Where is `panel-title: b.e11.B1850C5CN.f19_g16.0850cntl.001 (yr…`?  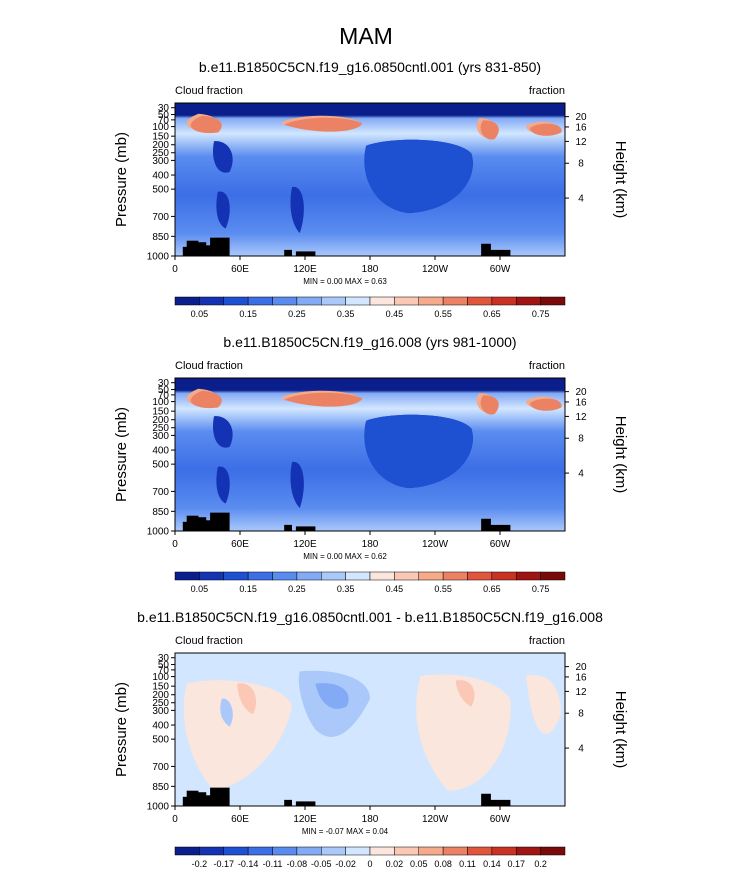
panel-title: b.e11.B1850C5CN.f19_g16.0850cntl.001 (yr… is located at coordinates (370, 67).